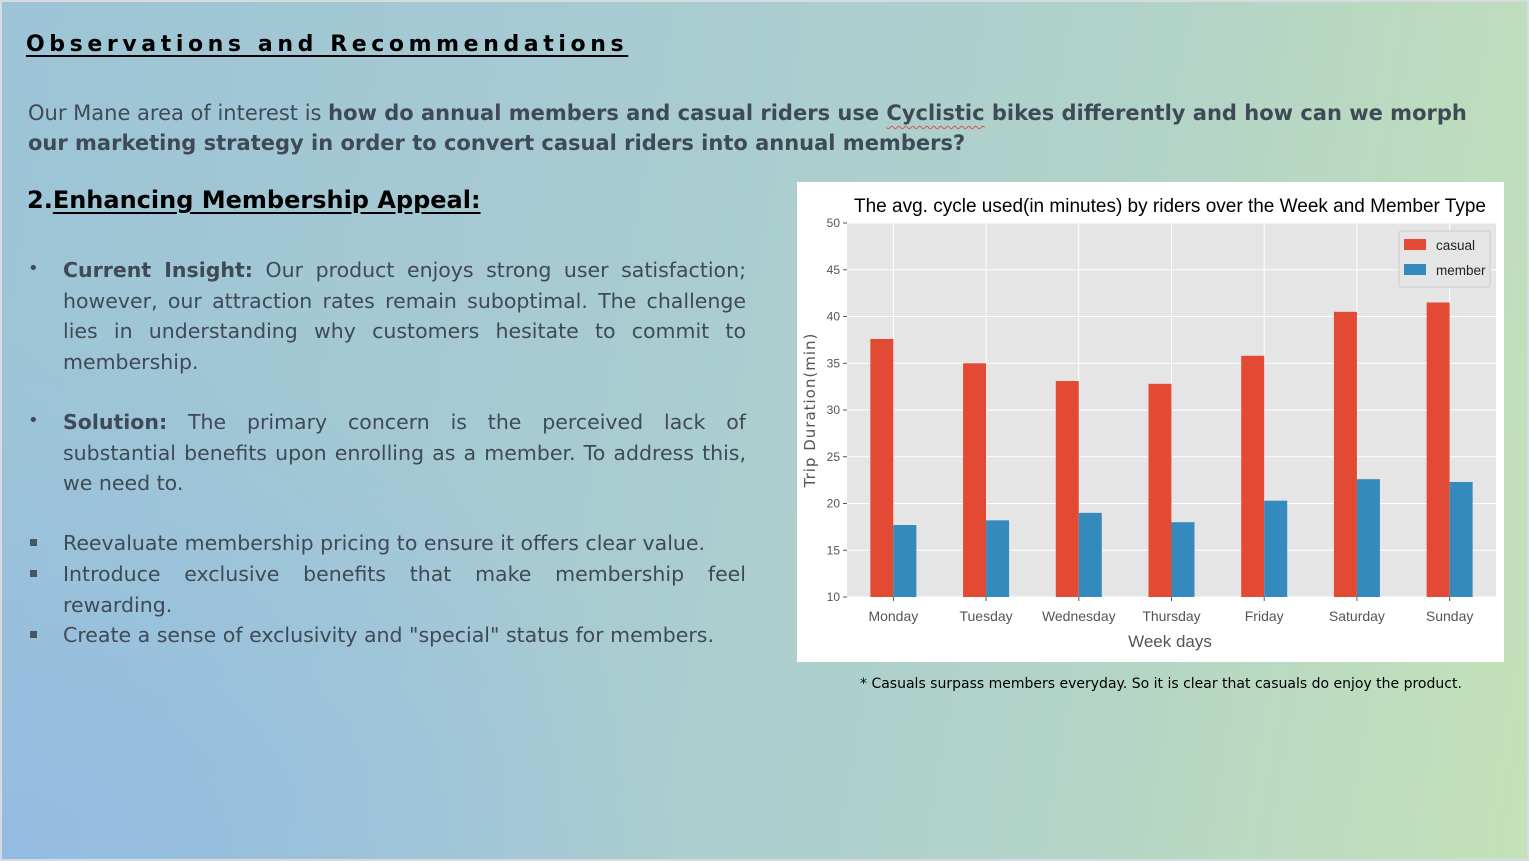 This screenshot has width=1529, height=861. I want to click on x-axis-label: Week days, so click(1170, 641).